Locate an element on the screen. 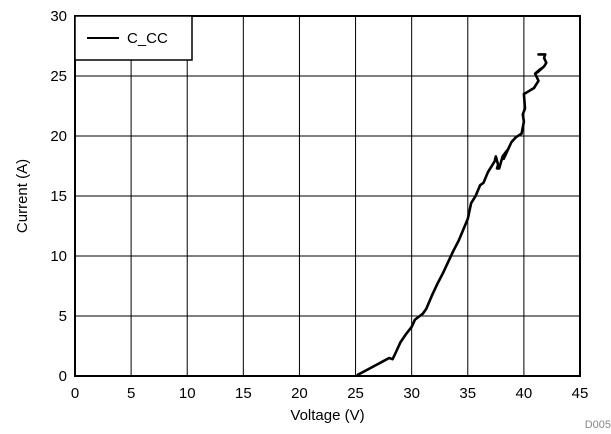 The height and width of the screenshot is (434, 611). legend-label-c-cc: C_CC is located at coordinates (147, 38).